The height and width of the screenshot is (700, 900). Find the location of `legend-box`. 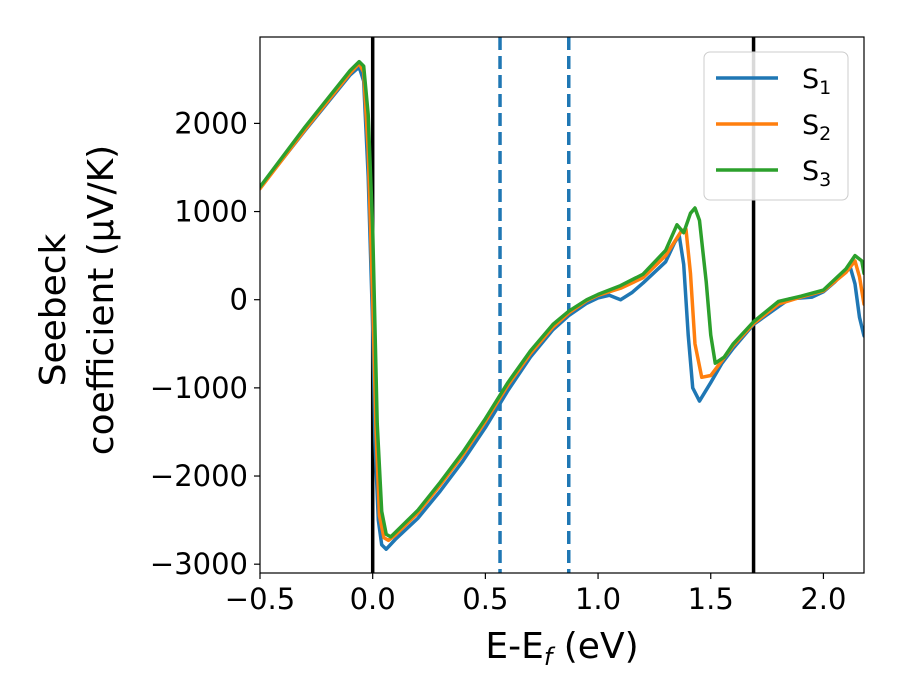

legend-box is located at coordinates (776, 126).